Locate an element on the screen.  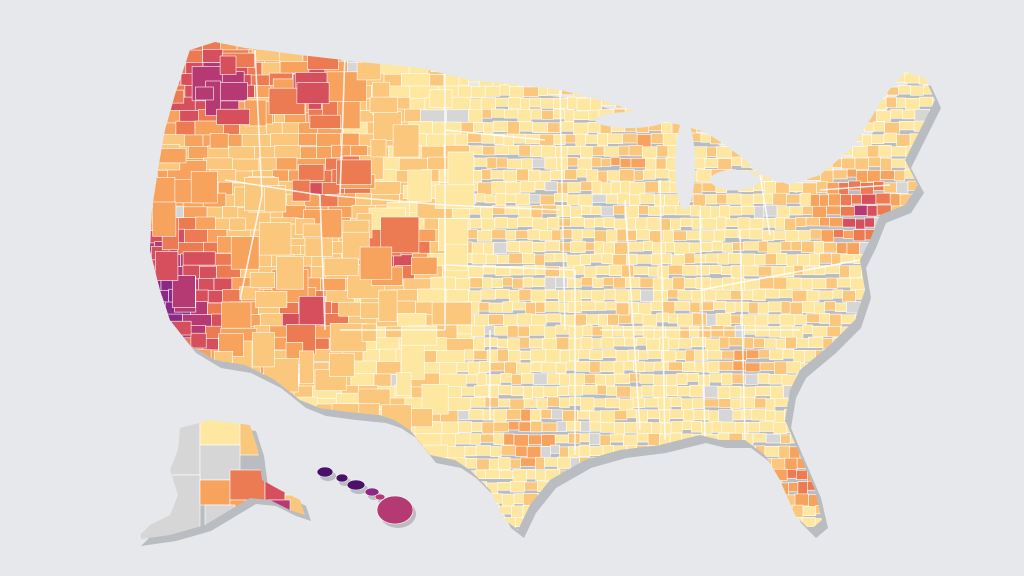
state-border is located at coordinates (258, 122).